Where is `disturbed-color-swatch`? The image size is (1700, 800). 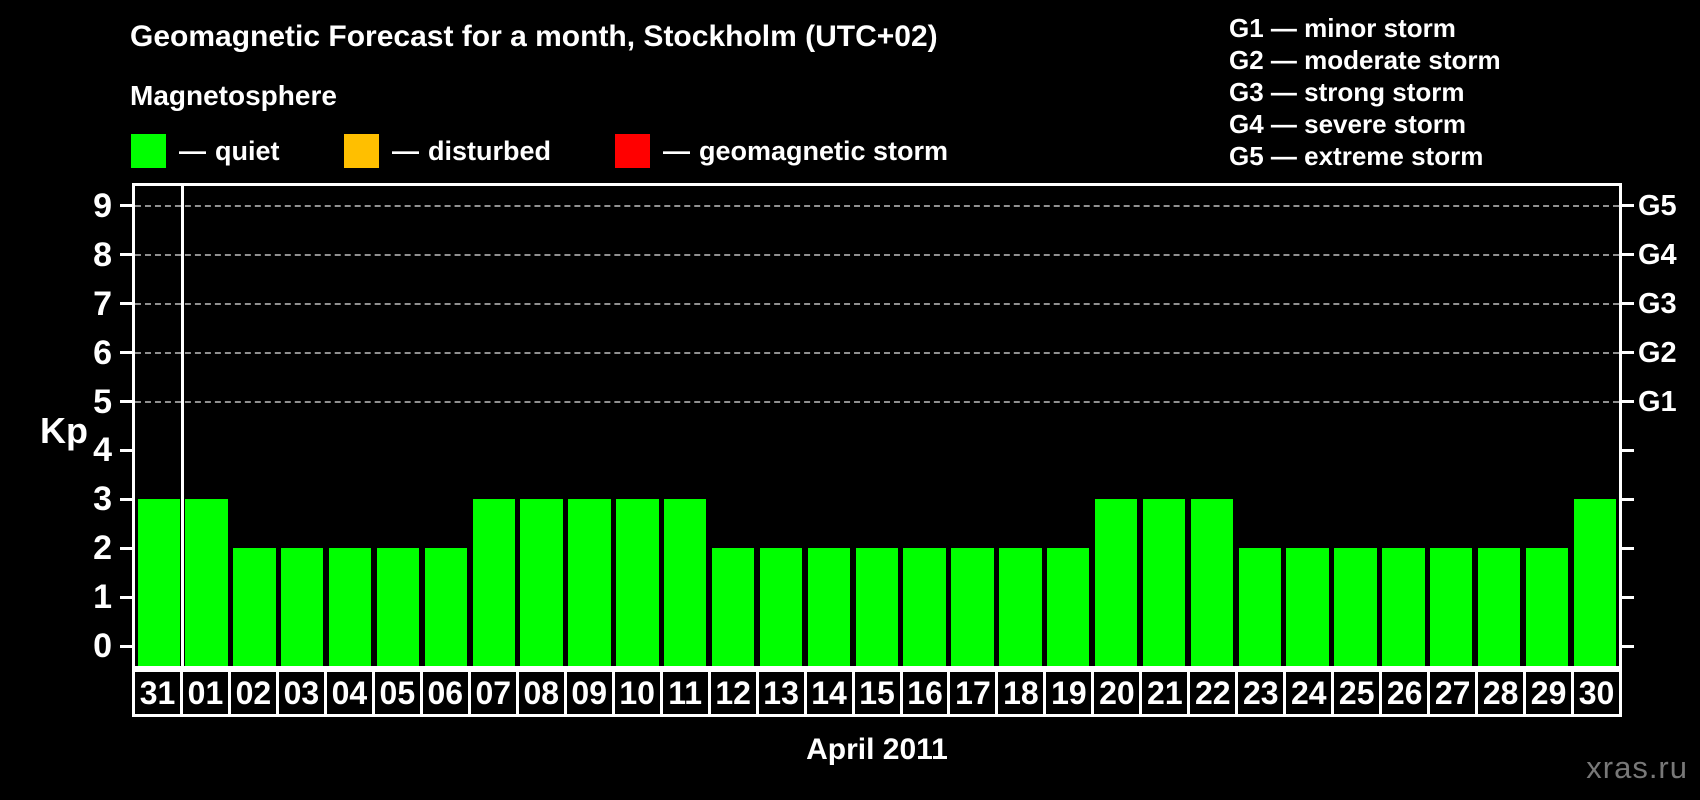
disturbed-color-swatch is located at coordinates (361, 151).